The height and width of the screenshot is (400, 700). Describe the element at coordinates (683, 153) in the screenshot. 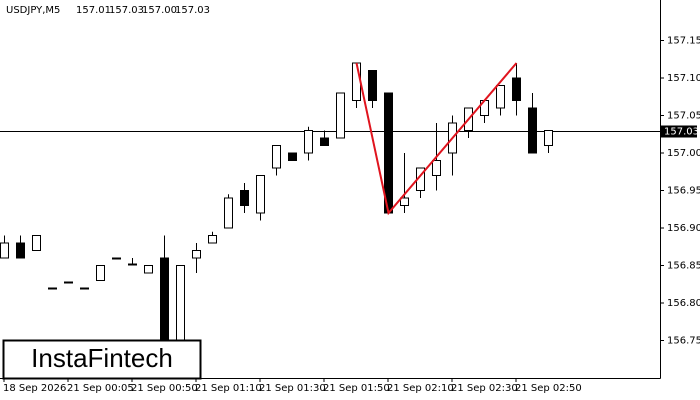

I see `y-tick-label: 157.00` at that location.